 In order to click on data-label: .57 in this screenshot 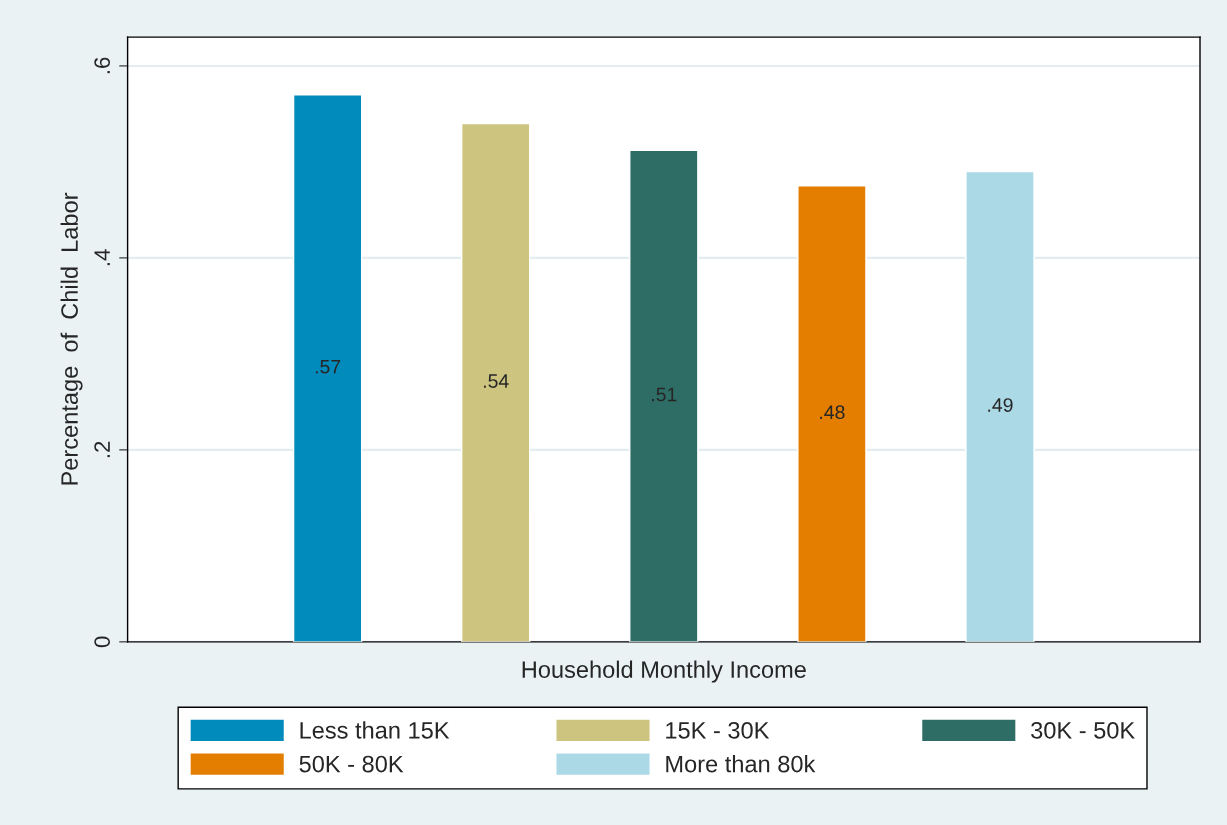, I will do `click(328, 366)`.